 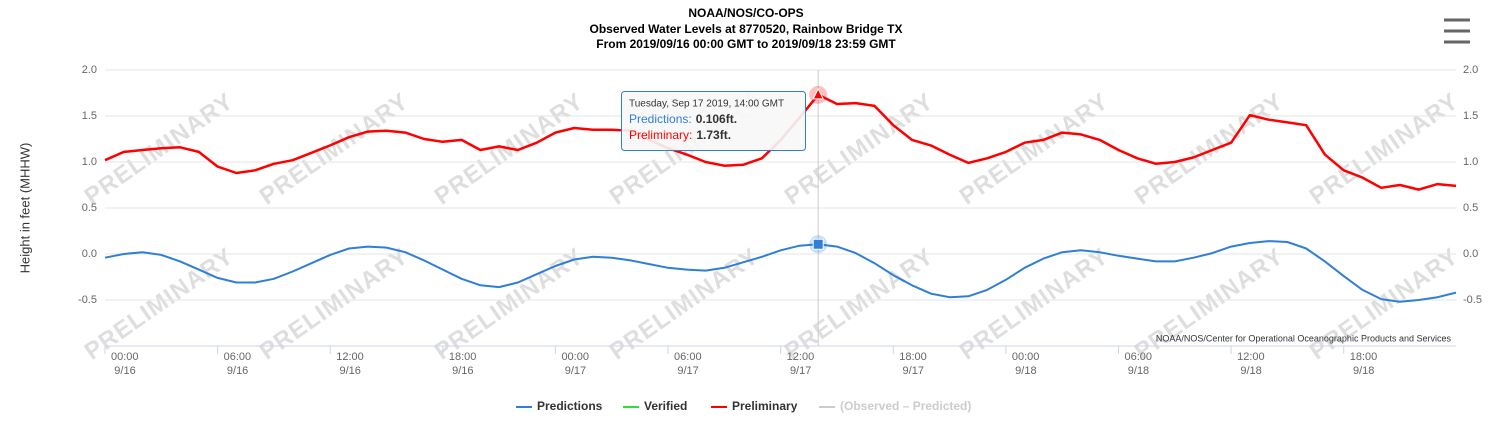 What do you see at coordinates (905, 406) in the screenshot?
I see `legend-label: (Observed – Predicted)` at bounding box center [905, 406].